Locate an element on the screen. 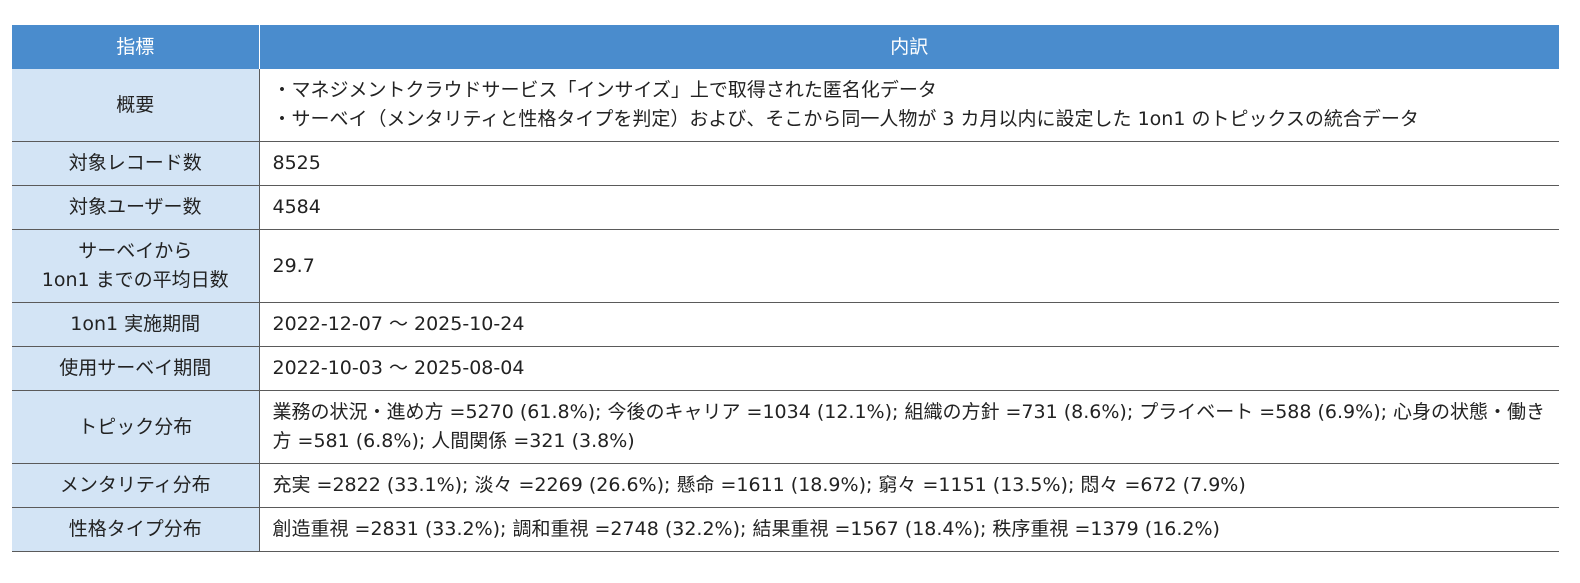  row-label: メンタリティ分布 is located at coordinates (136, 485).